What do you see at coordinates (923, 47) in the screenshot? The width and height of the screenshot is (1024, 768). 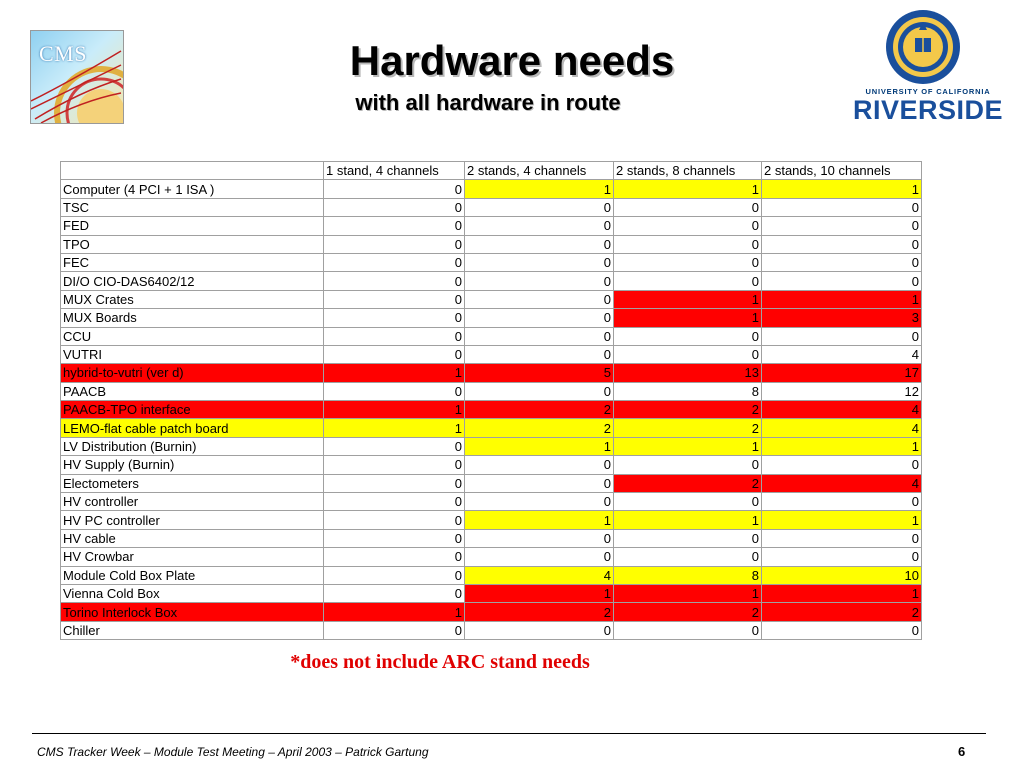 I see `ucr-seal-icon` at bounding box center [923, 47].